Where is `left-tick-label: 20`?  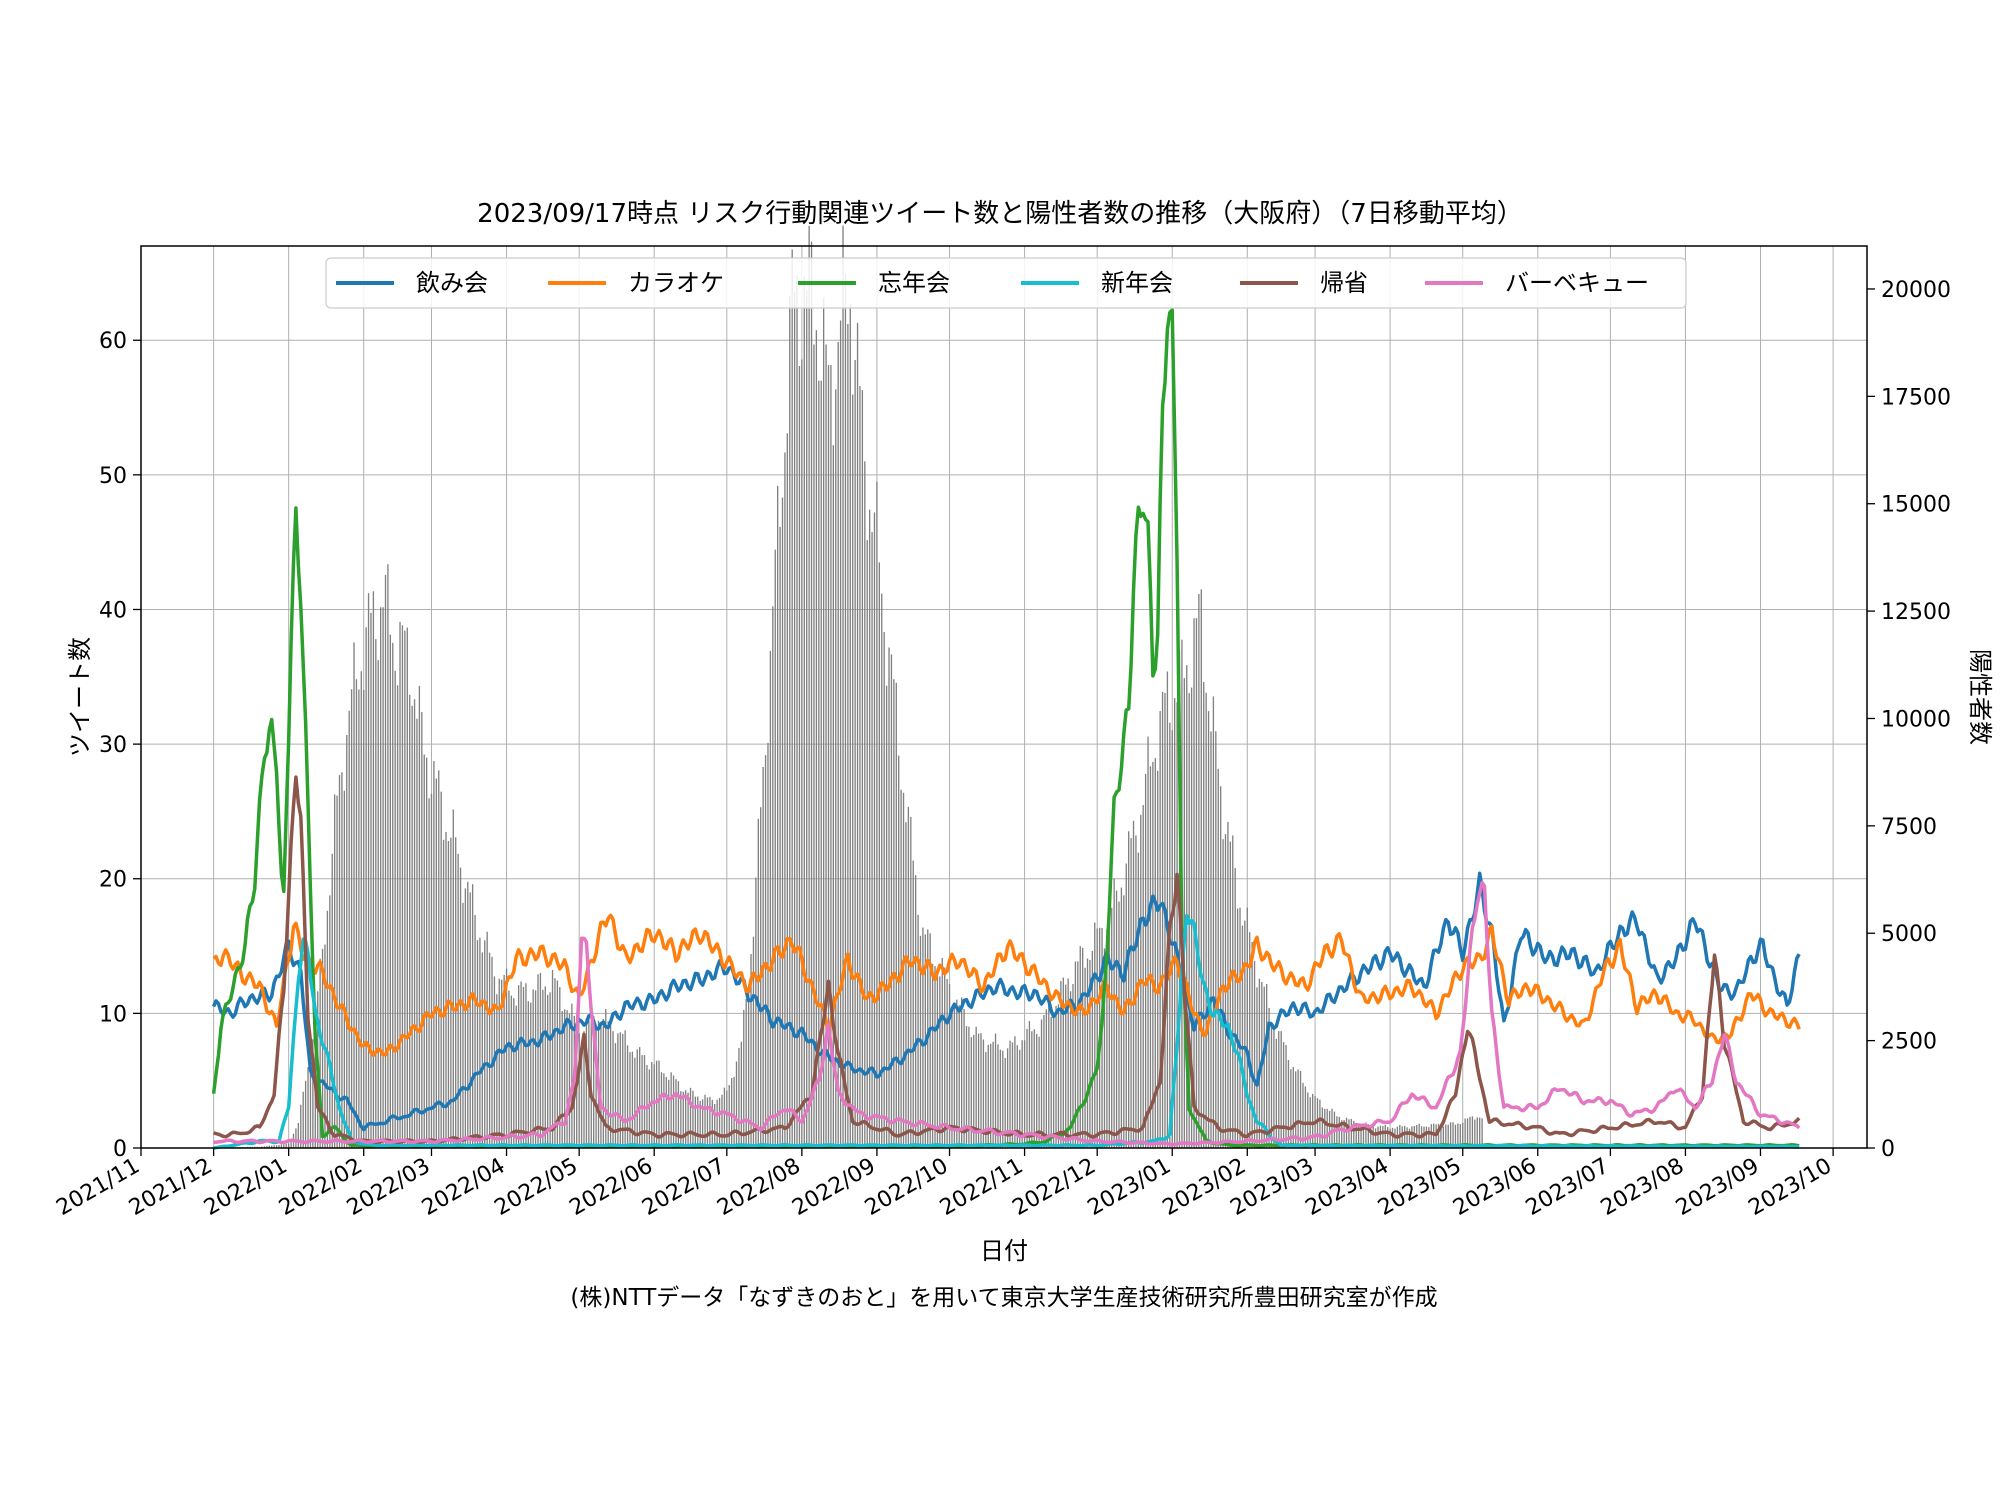
left-tick-label: 20 is located at coordinates (113, 880).